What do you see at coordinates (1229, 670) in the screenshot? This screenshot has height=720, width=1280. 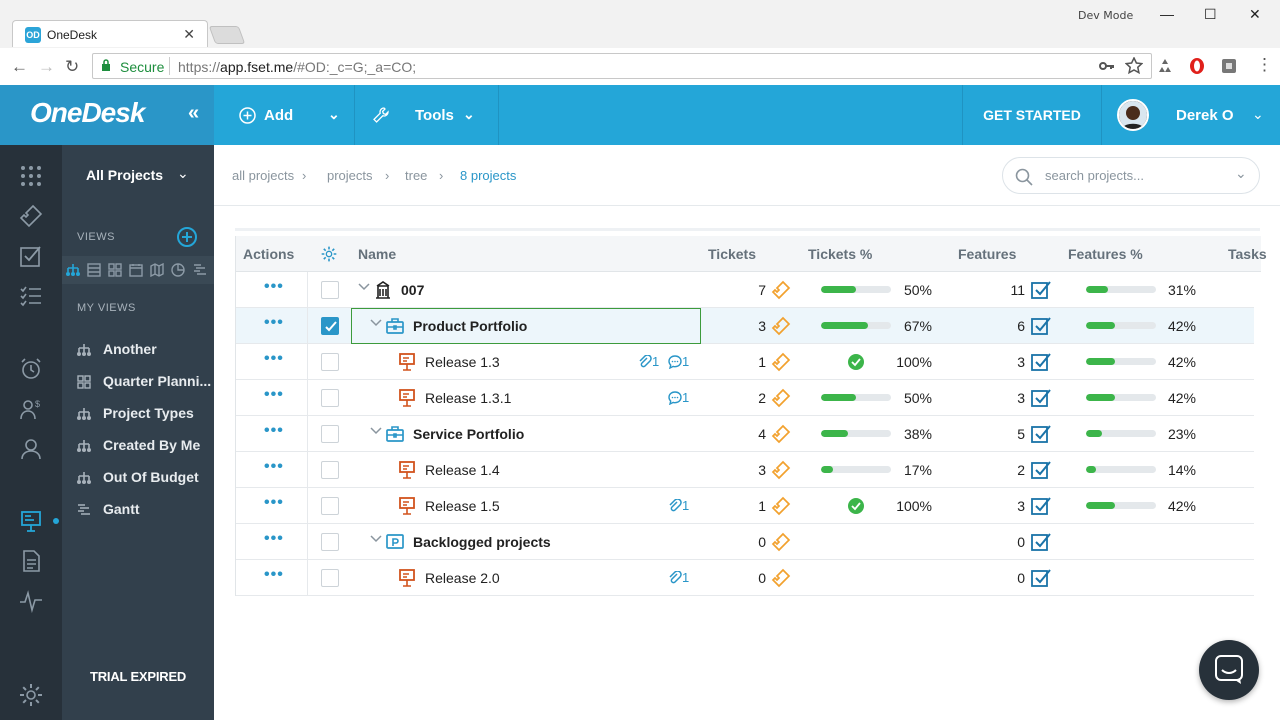 I see `chat-launcher-button` at bounding box center [1229, 670].